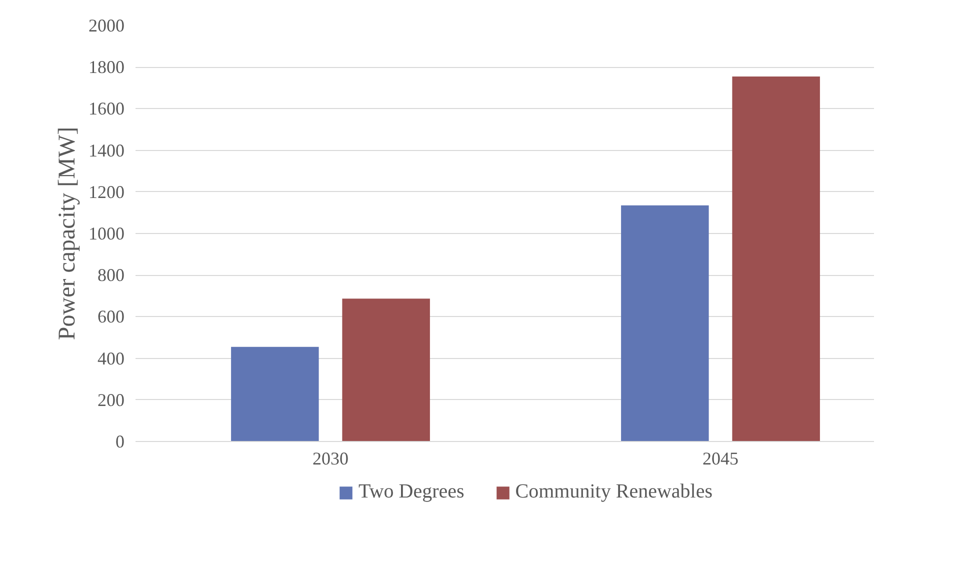 Image resolution: width=956 pixels, height=580 pixels. I want to click on y-tick-label: 1800, so click(106, 67).